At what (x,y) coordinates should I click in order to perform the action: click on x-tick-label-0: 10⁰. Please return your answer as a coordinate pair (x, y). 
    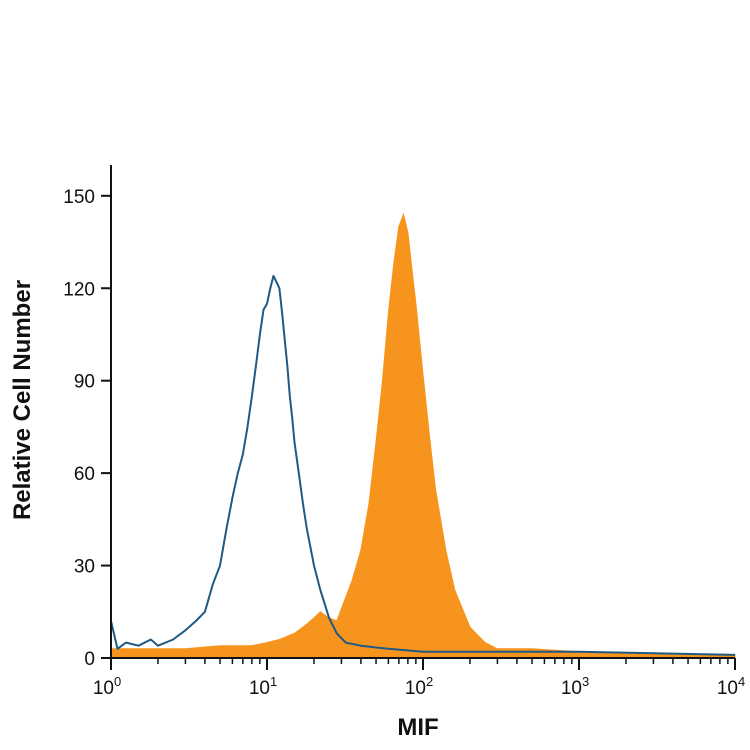
    Looking at the image, I should click on (107, 686).